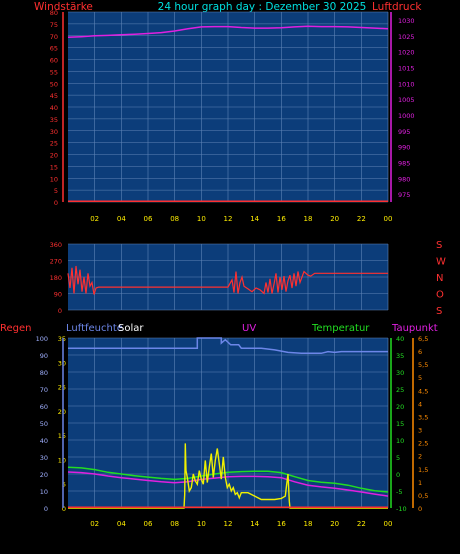 The height and width of the screenshot is (554, 460). Describe the element at coordinates (62, 339) in the screenshot. I see `y-tick-label-luftfeuchte: 35` at that location.